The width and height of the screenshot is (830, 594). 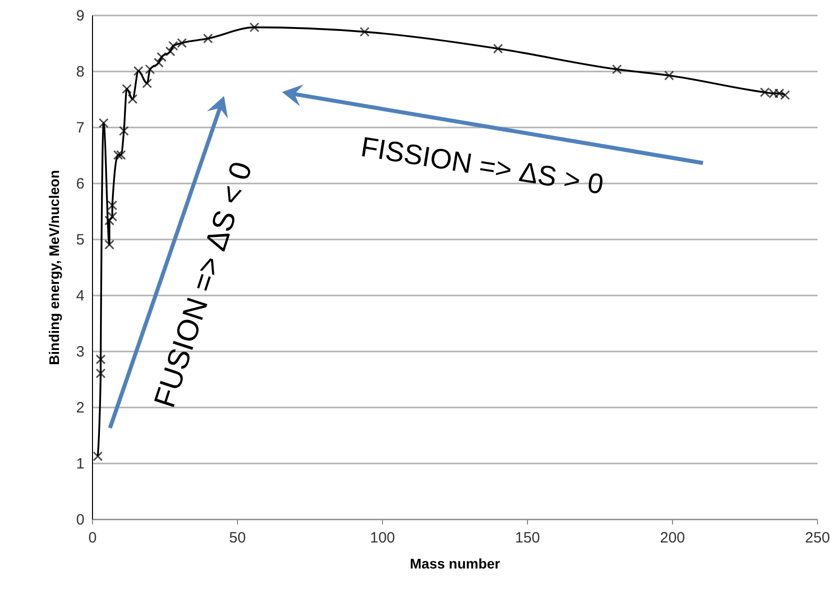 What do you see at coordinates (80, 352) in the screenshot?
I see `y-tick-label: 3` at bounding box center [80, 352].